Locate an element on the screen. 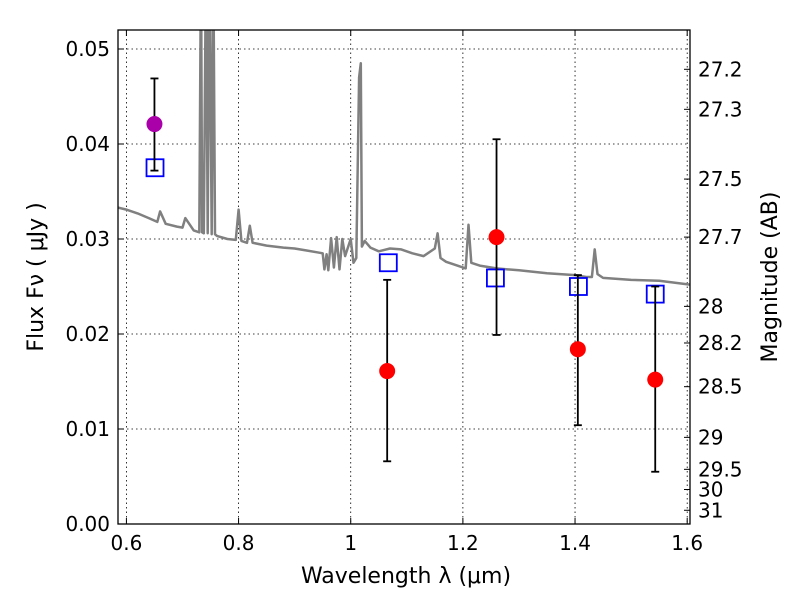  mag-tick-label: 27.2 is located at coordinates (720, 69).